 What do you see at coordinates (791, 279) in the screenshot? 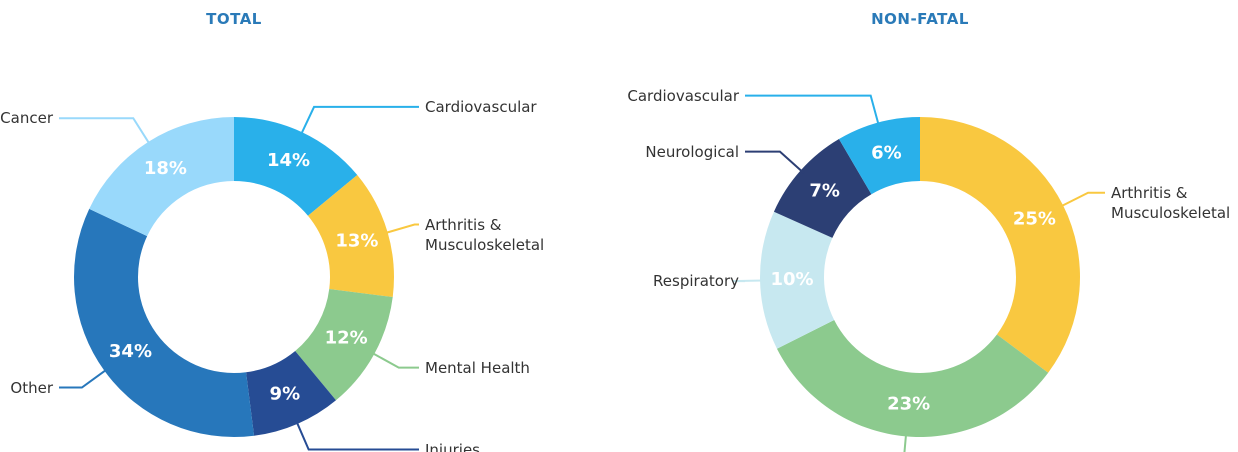
I see `value-label: 10%` at bounding box center [791, 279].